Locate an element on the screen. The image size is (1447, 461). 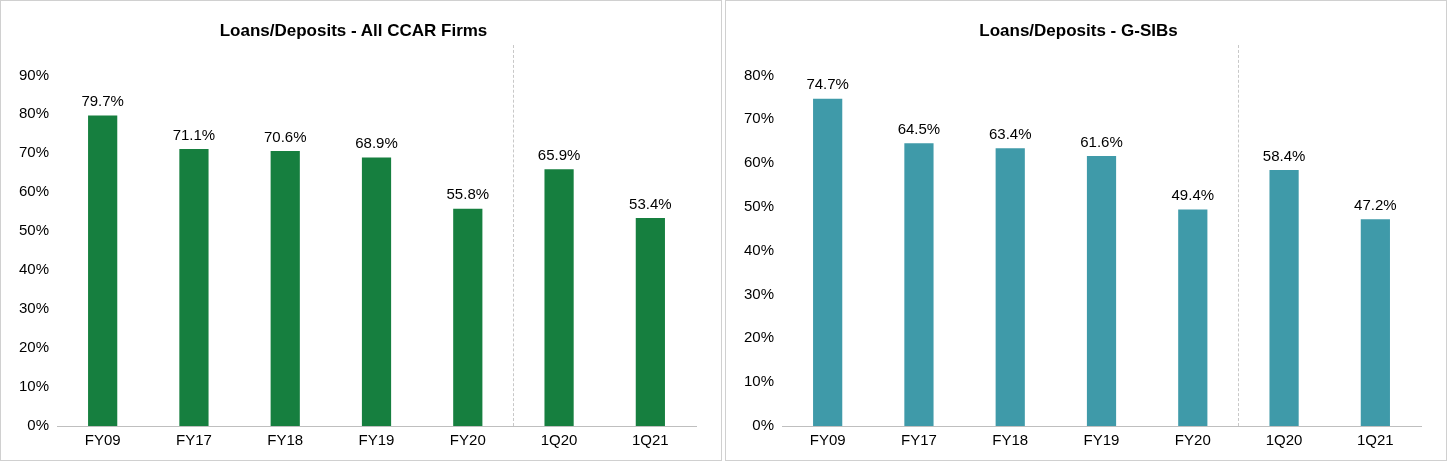
data-label: 71.1% is located at coordinates (194, 134).